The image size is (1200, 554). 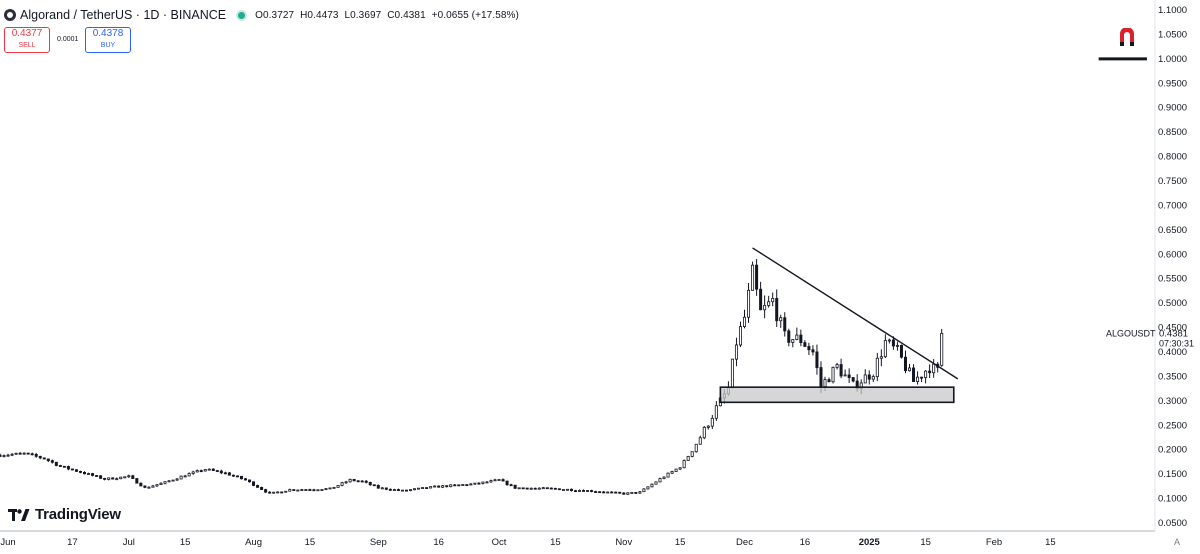 What do you see at coordinates (242, 15) in the screenshot?
I see `market-status-icon` at bounding box center [242, 15].